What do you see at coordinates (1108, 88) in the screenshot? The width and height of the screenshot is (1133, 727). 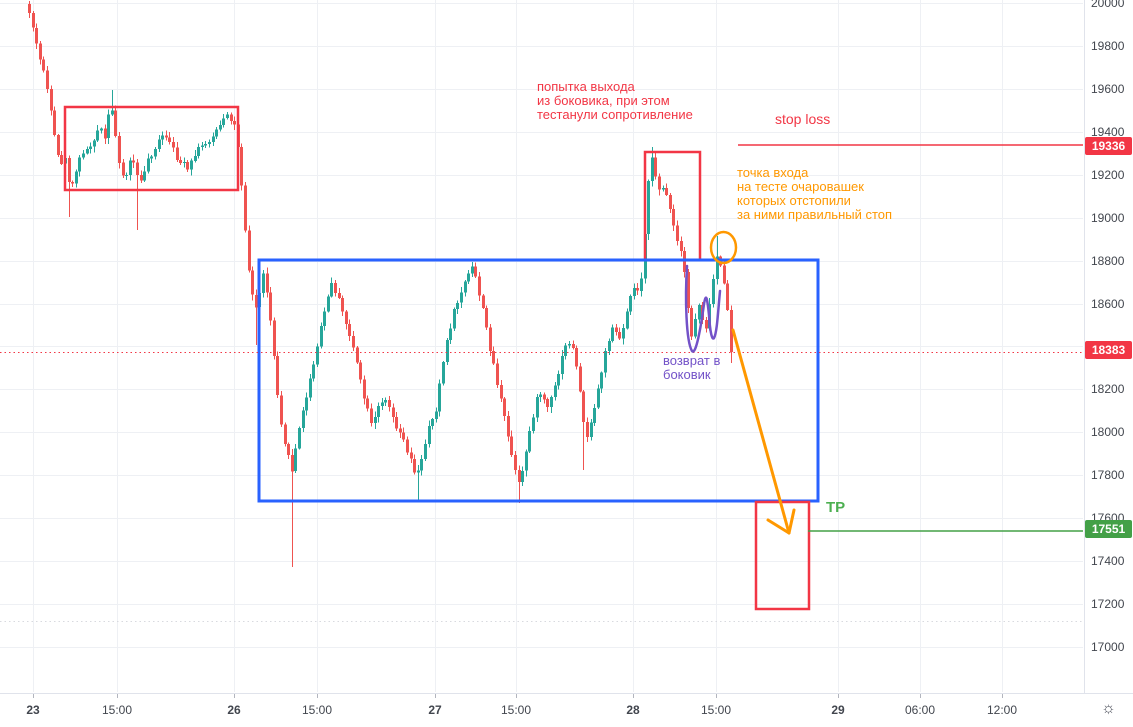 I see `price-tick-label: 19600` at bounding box center [1108, 88].